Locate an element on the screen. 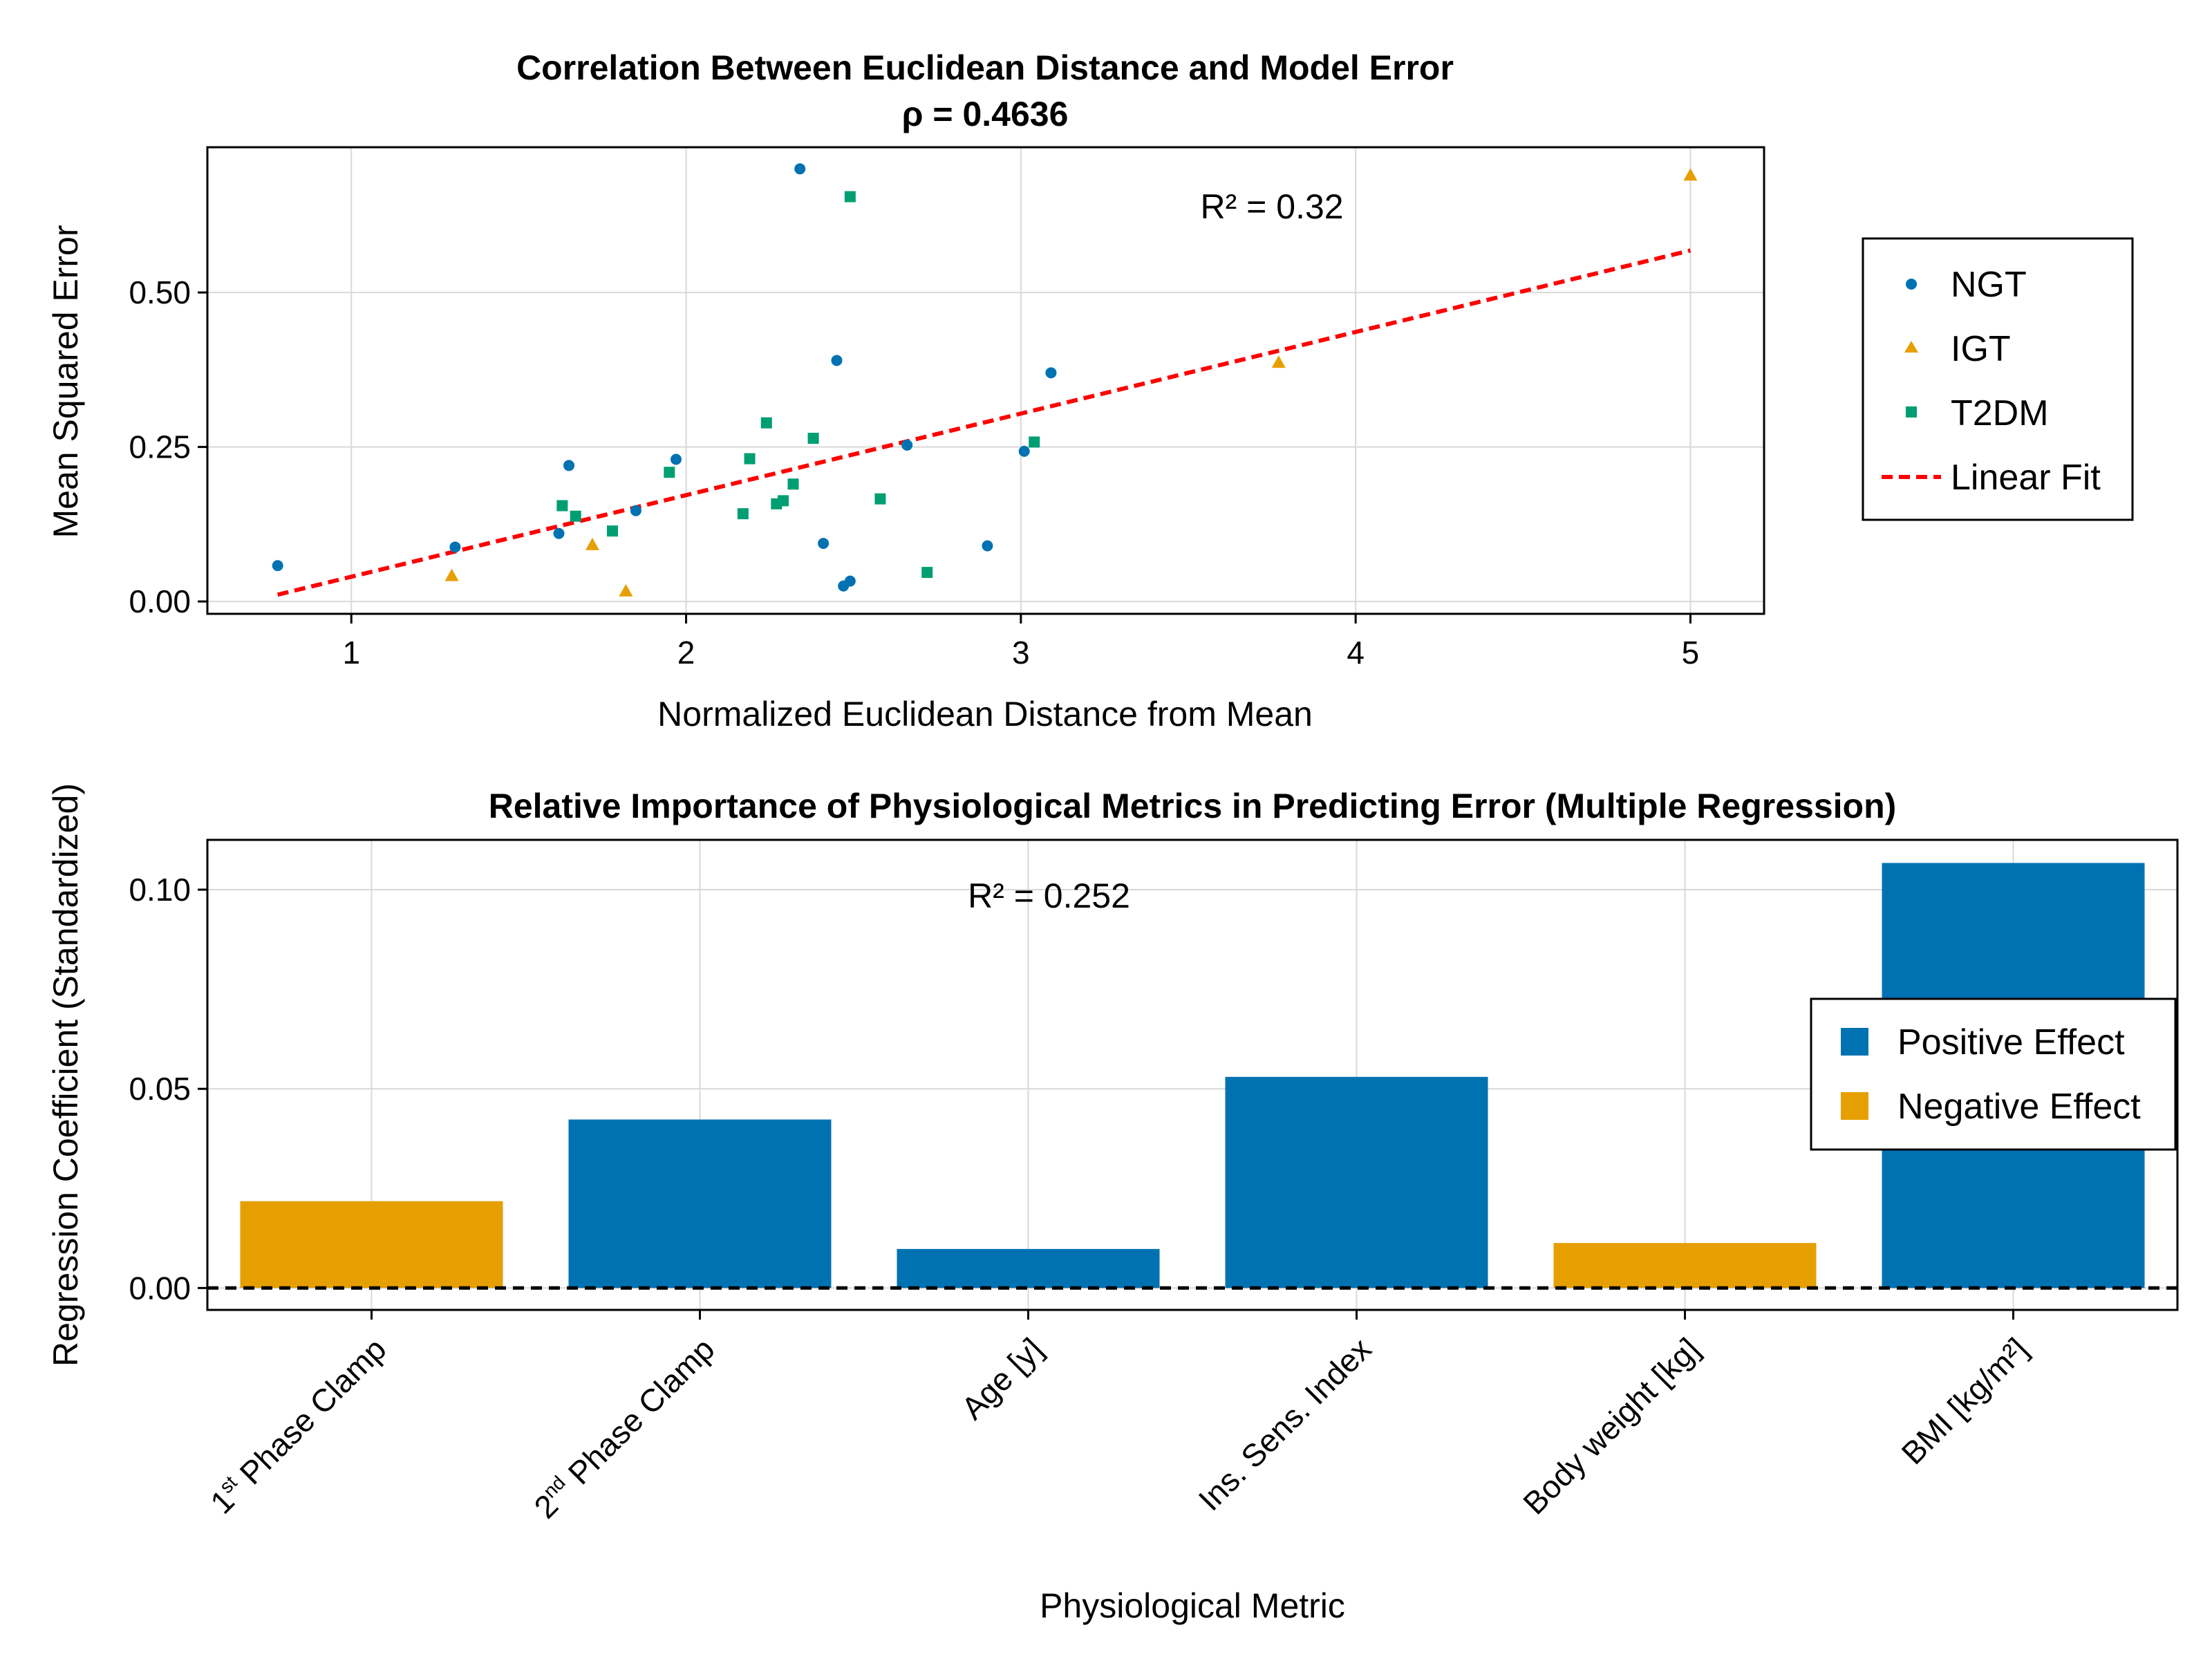 This screenshot has width=2212, height=1659. legend-negative-swatch is located at coordinates (1854, 1106).